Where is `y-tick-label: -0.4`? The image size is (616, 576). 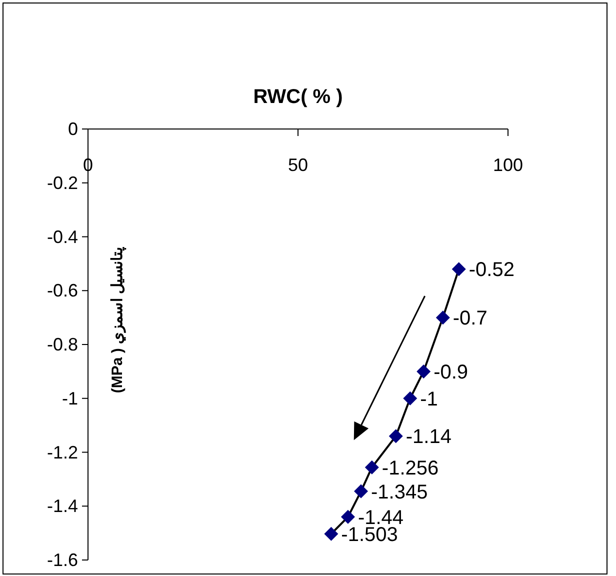 y-tick-label: -0.4 is located at coordinates (62, 236).